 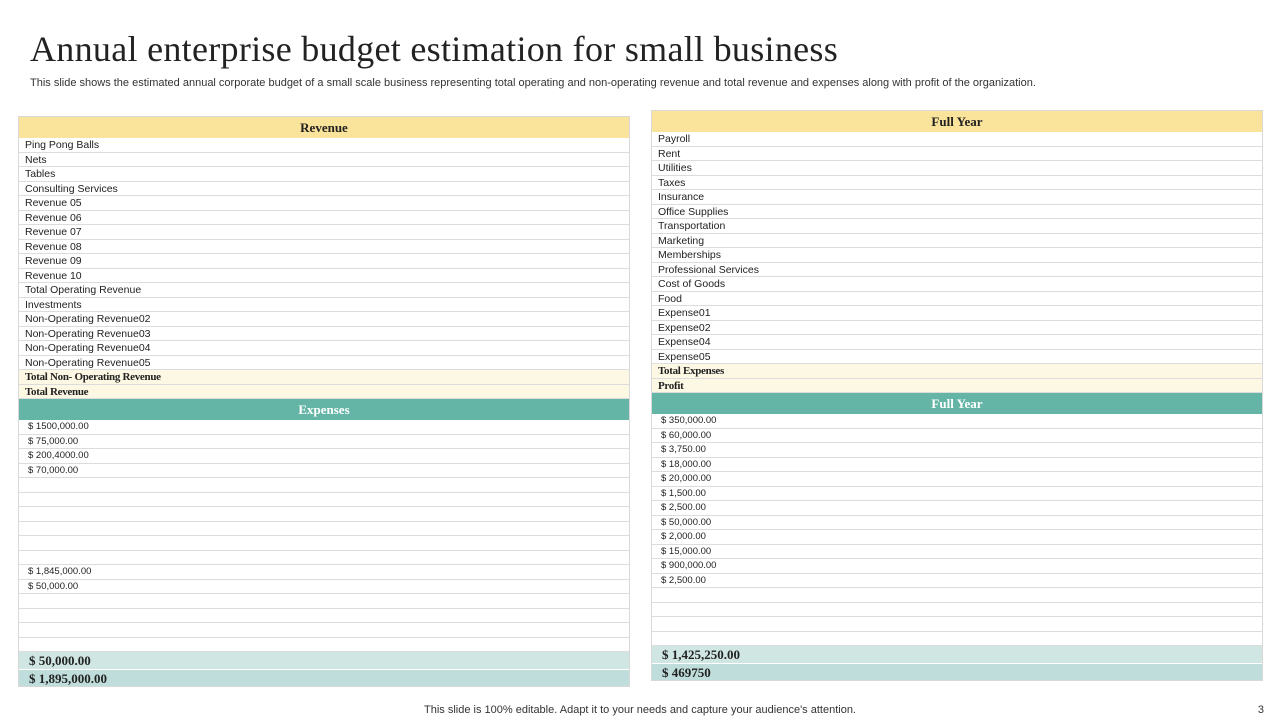 I want to click on table-row: Consulting Services, so click(x=324, y=189).